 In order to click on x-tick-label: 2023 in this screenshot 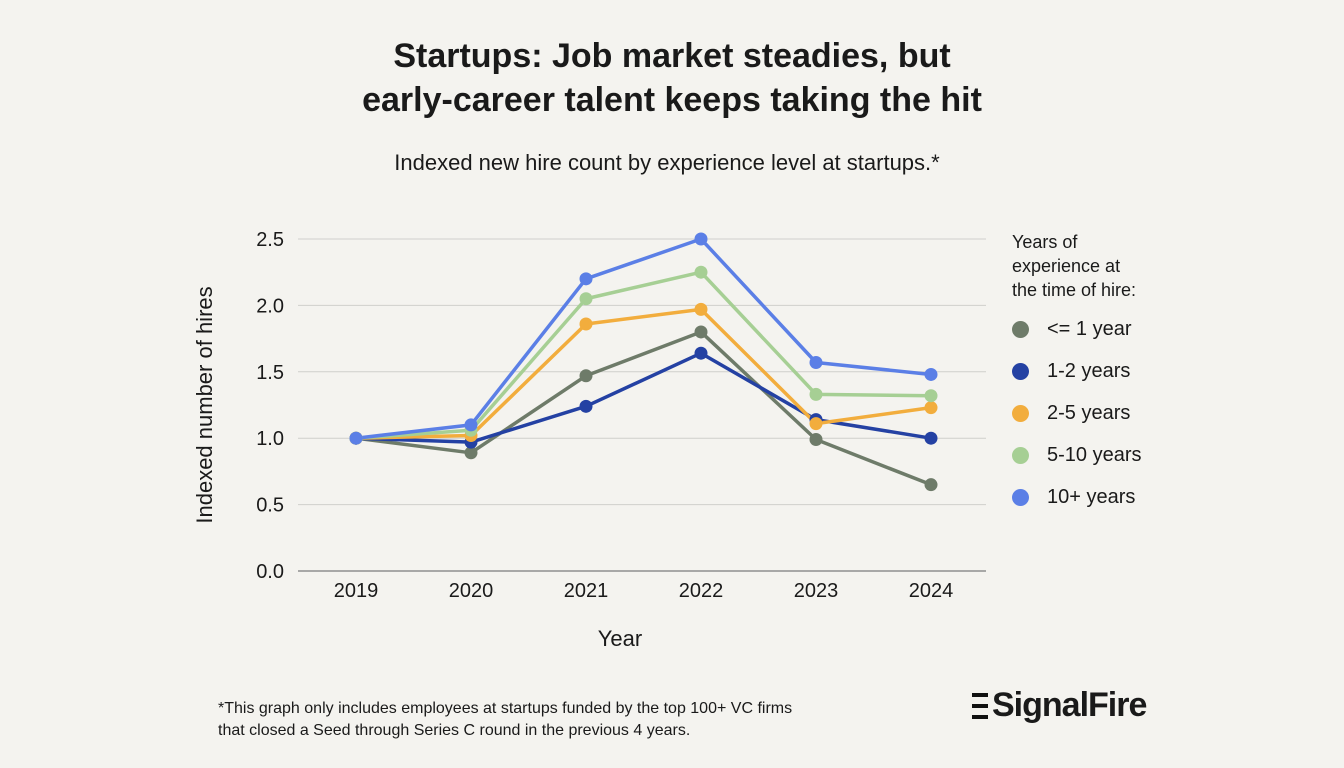, I will do `click(816, 591)`.